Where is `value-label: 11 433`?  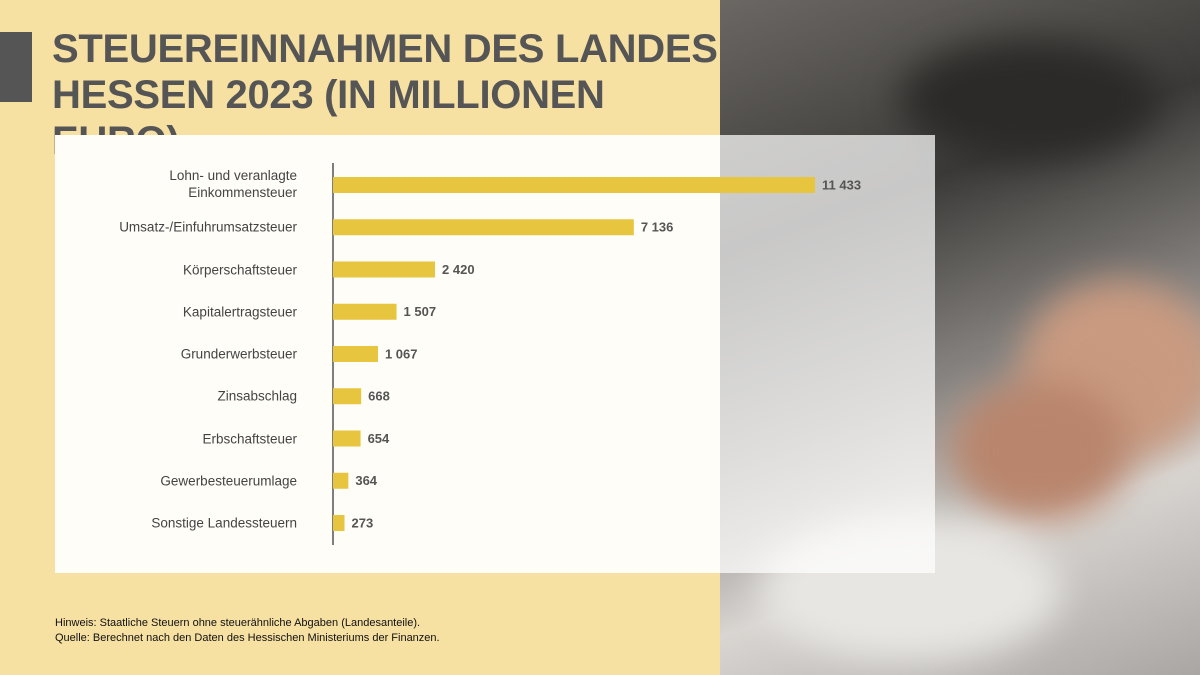
value-label: 11 433 is located at coordinates (841, 184).